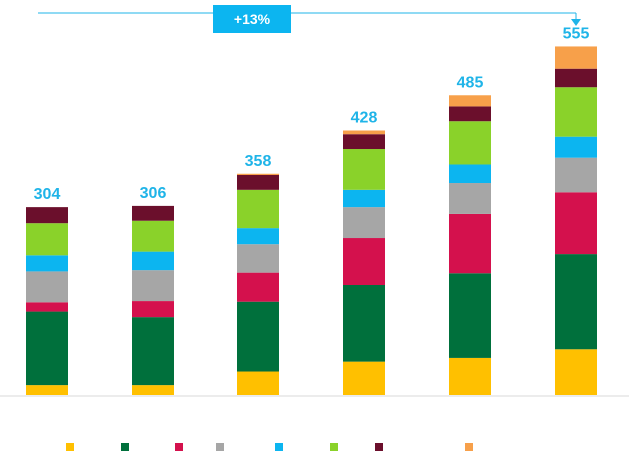 The height and width of the screenshot is (470, 629). I want to click on growth-badge, so click(252, 19).